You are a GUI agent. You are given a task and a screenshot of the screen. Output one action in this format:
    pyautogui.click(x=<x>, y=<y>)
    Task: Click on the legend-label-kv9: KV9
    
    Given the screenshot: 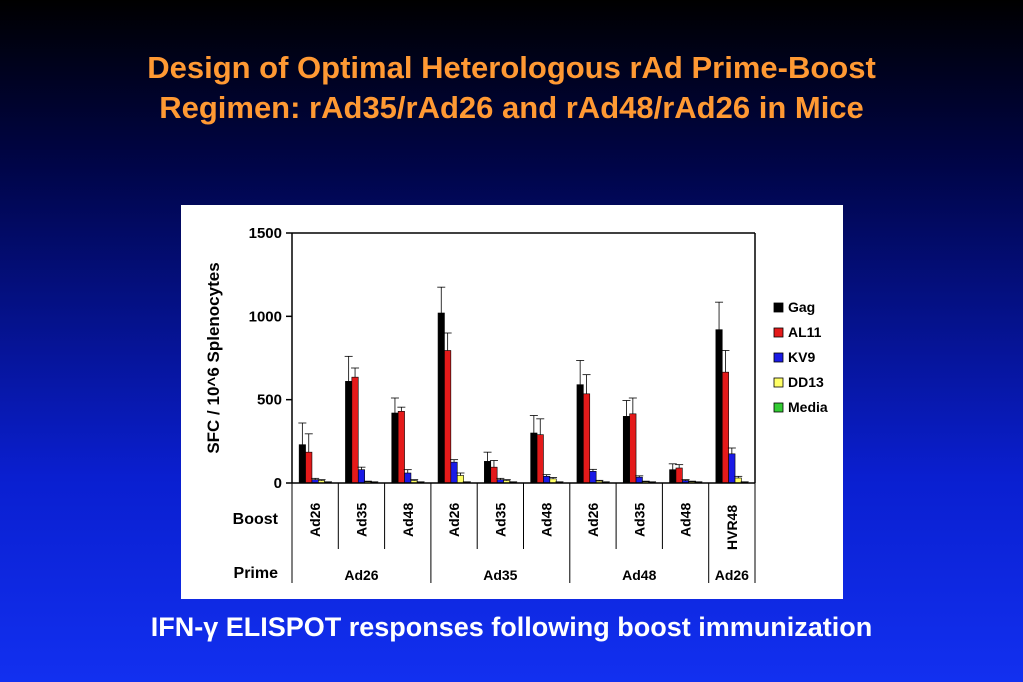 What is the action you would take?
    pyautogui.click(x=801, y=357)
    